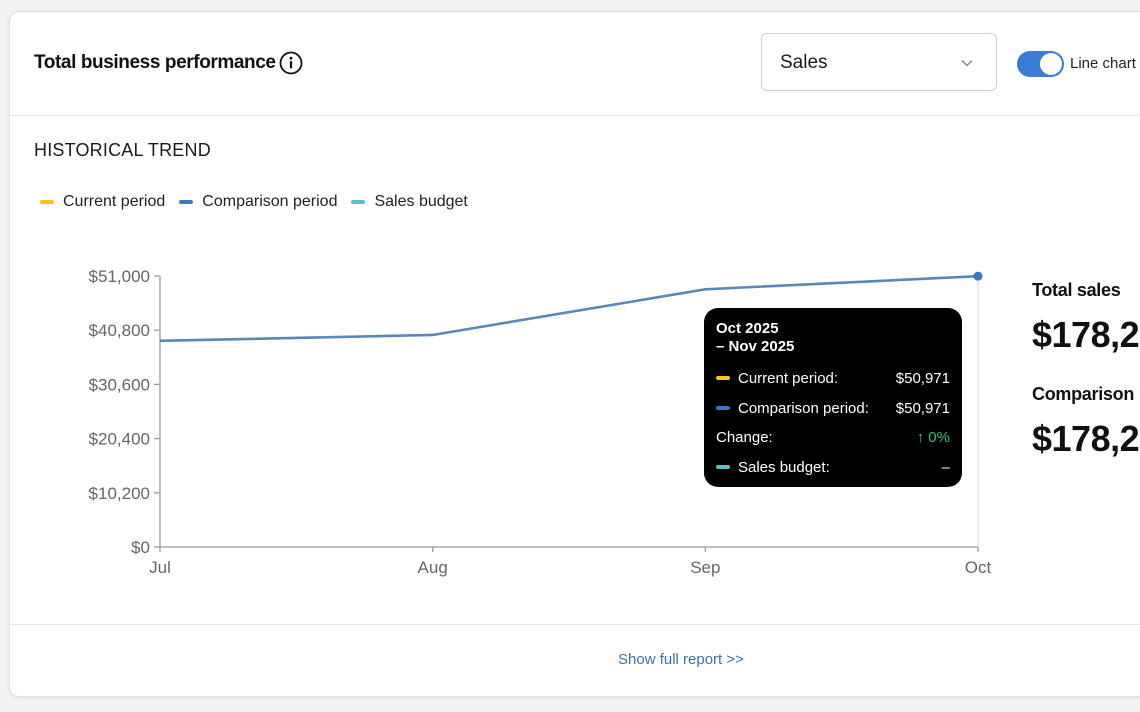 Image resolution: width=1140 pixels, height=712 pixels. Describe the element at coordinates (291, 63) in the screenshot. I see `info-icon` at that location.